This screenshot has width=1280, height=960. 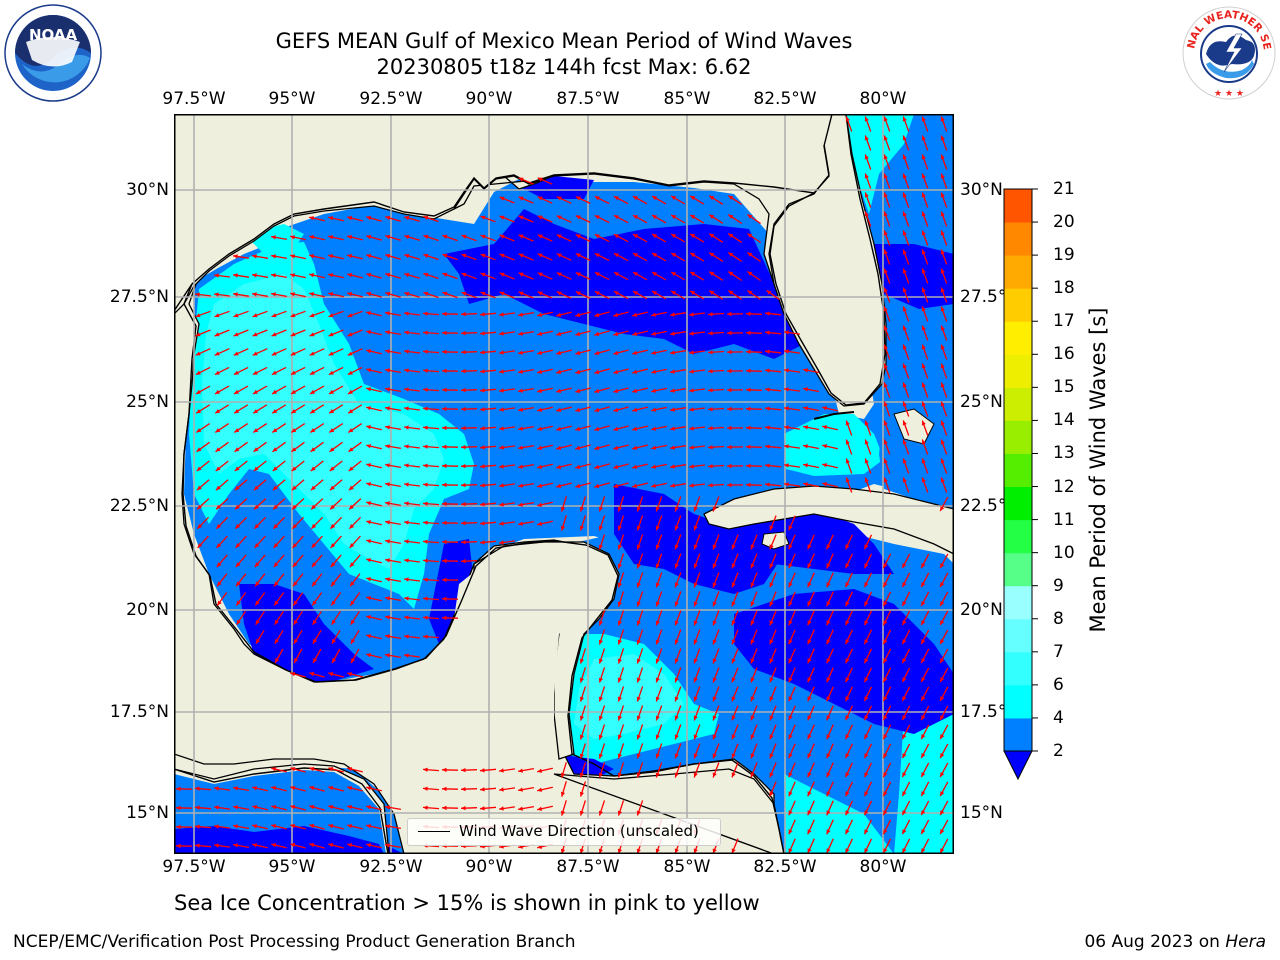 I want to click on lon-tick-bottom: 97.5°W, so click(x=194, y=867).